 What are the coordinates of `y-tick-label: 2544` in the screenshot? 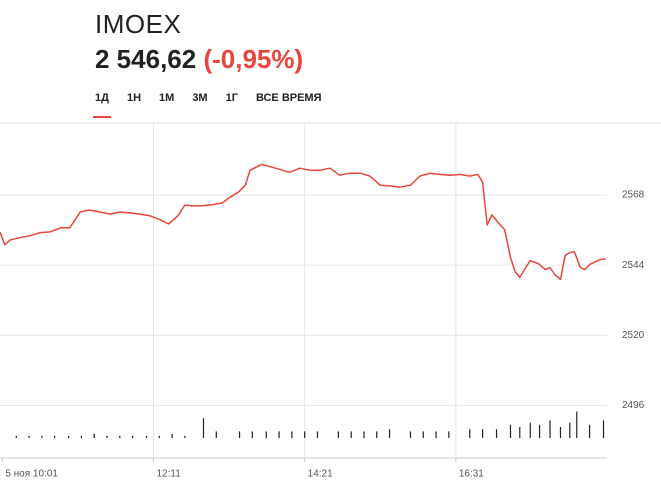 It's located at (633, 265).